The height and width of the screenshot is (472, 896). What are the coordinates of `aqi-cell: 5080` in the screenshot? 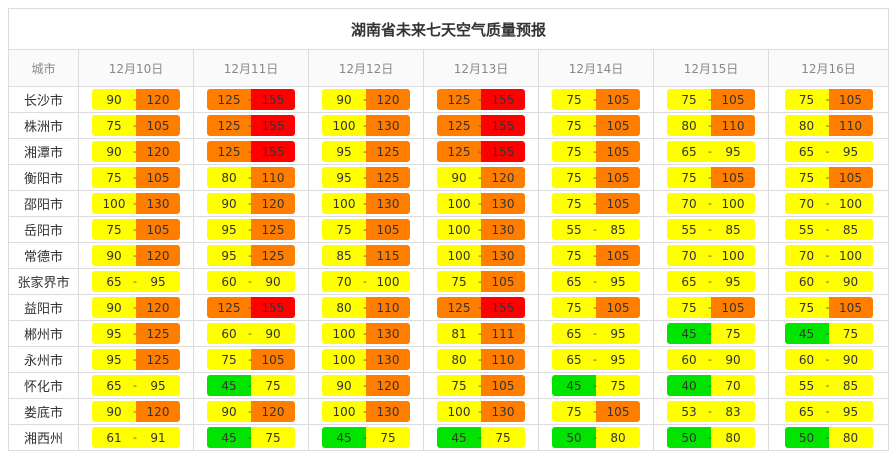 It's located at (596, 437).